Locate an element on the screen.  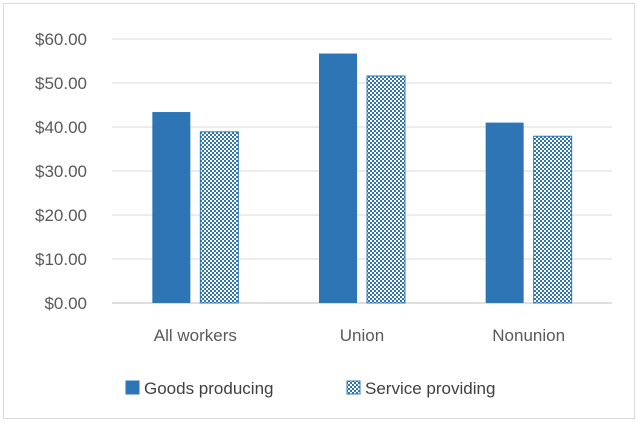
legend-label: Goods producing is located at coordinates (208, 388).